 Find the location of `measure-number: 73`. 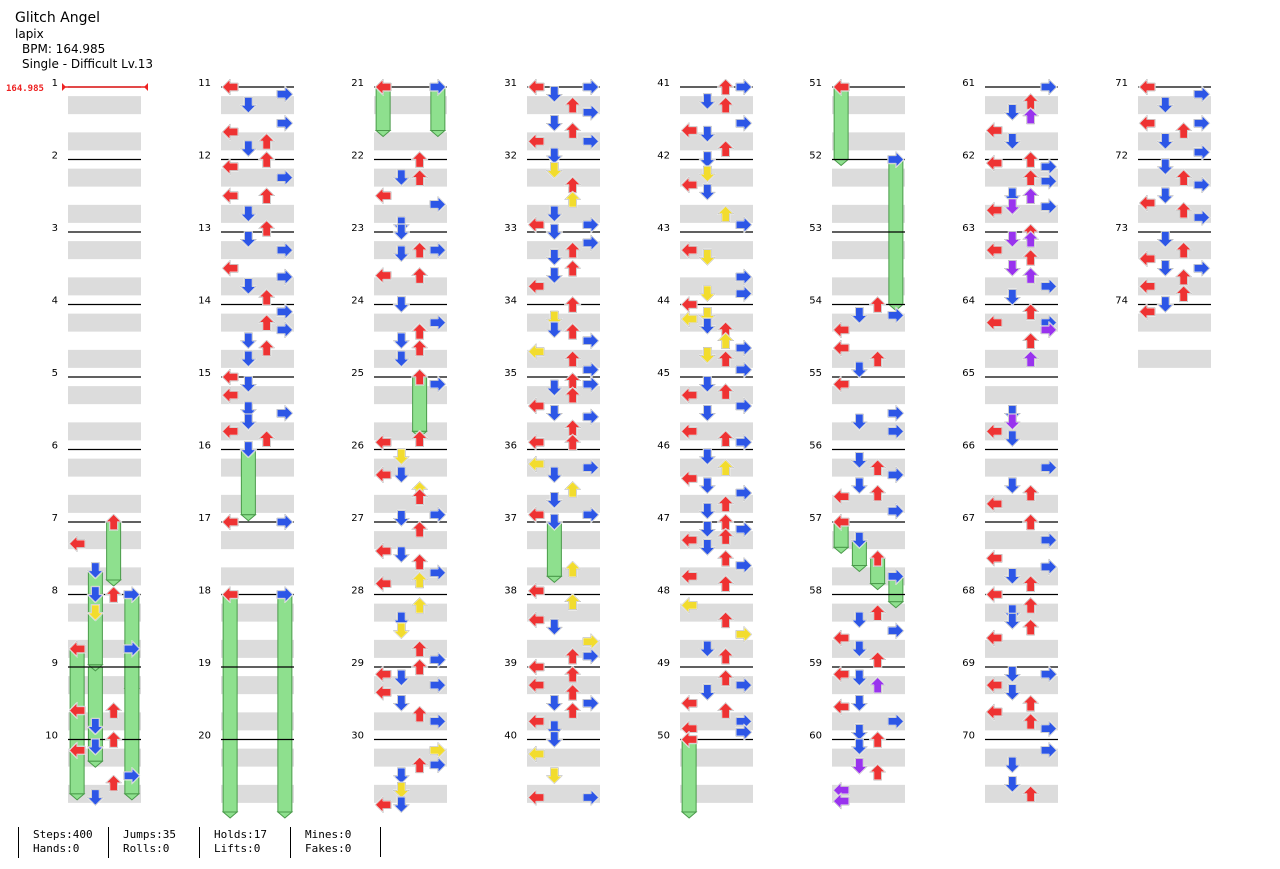

measure-number: 73 is located at coordinates (1121, 228).